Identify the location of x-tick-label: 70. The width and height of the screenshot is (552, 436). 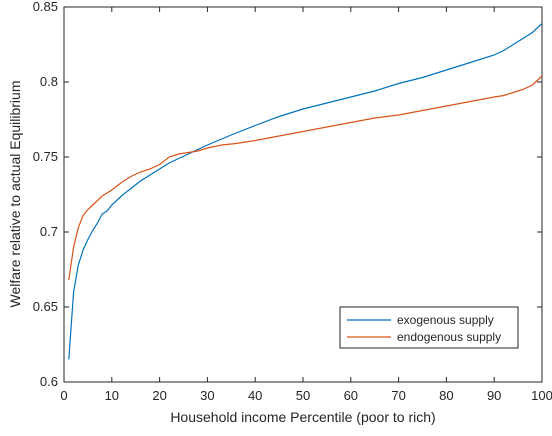
(398, 395).